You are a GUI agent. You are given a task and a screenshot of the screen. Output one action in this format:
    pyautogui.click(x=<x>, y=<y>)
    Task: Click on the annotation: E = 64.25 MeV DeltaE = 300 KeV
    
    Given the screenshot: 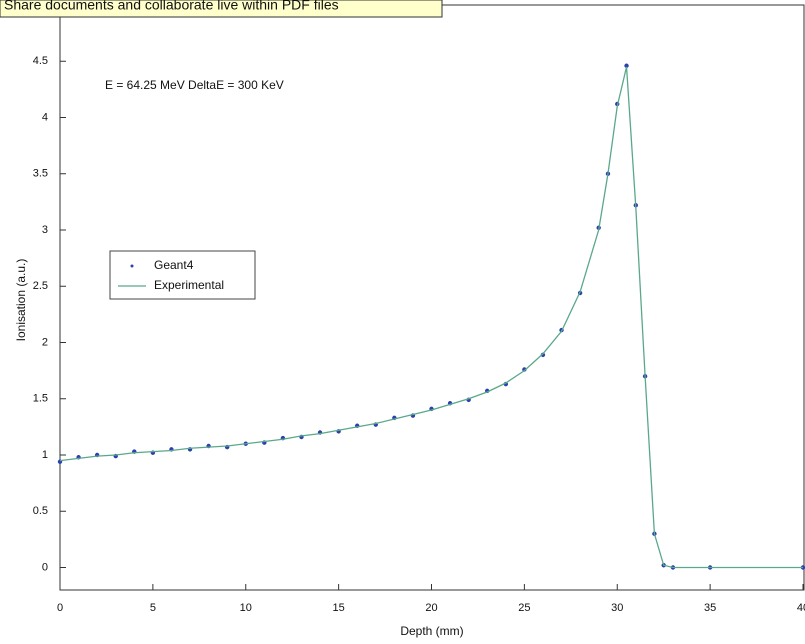 What is the action you would take?
    pyautogui.click(x=194, y=85)
    